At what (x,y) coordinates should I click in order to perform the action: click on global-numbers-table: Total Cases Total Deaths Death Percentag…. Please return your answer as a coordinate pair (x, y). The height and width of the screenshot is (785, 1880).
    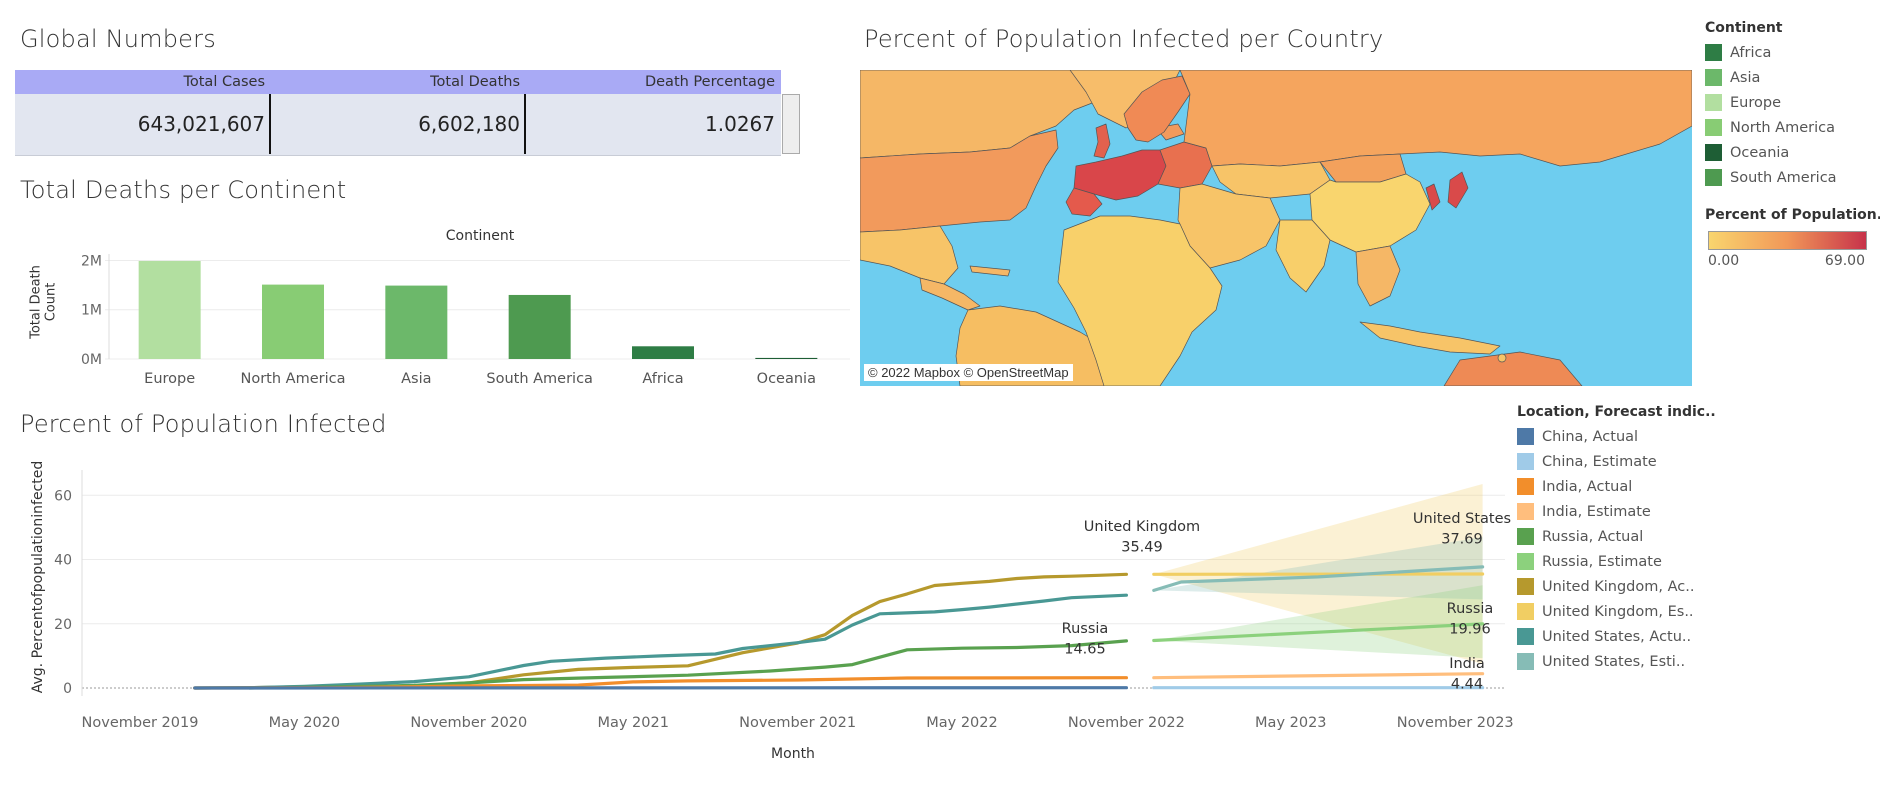
    Looking at the image, I should click on (407, 113).